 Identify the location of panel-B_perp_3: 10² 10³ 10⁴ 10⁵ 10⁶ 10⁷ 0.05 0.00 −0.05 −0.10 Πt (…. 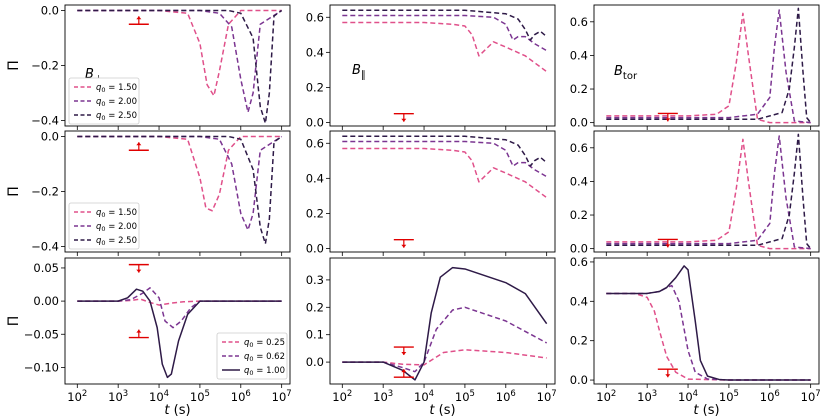
(149, 337).